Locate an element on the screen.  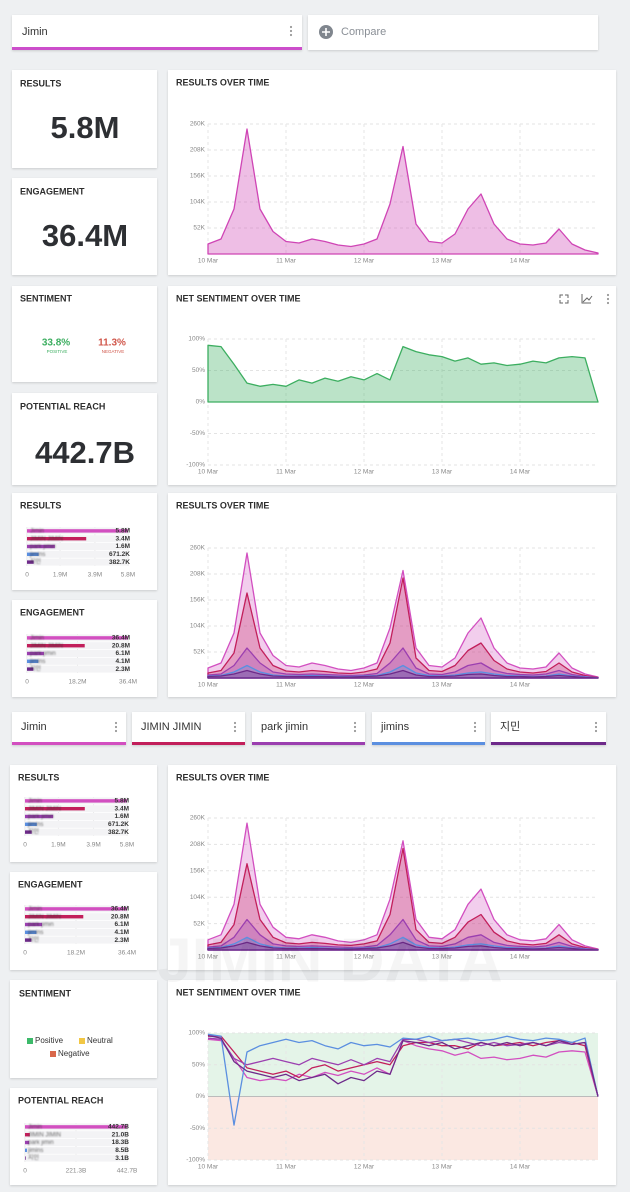
tab-menu is located at coordinates (291, 31).